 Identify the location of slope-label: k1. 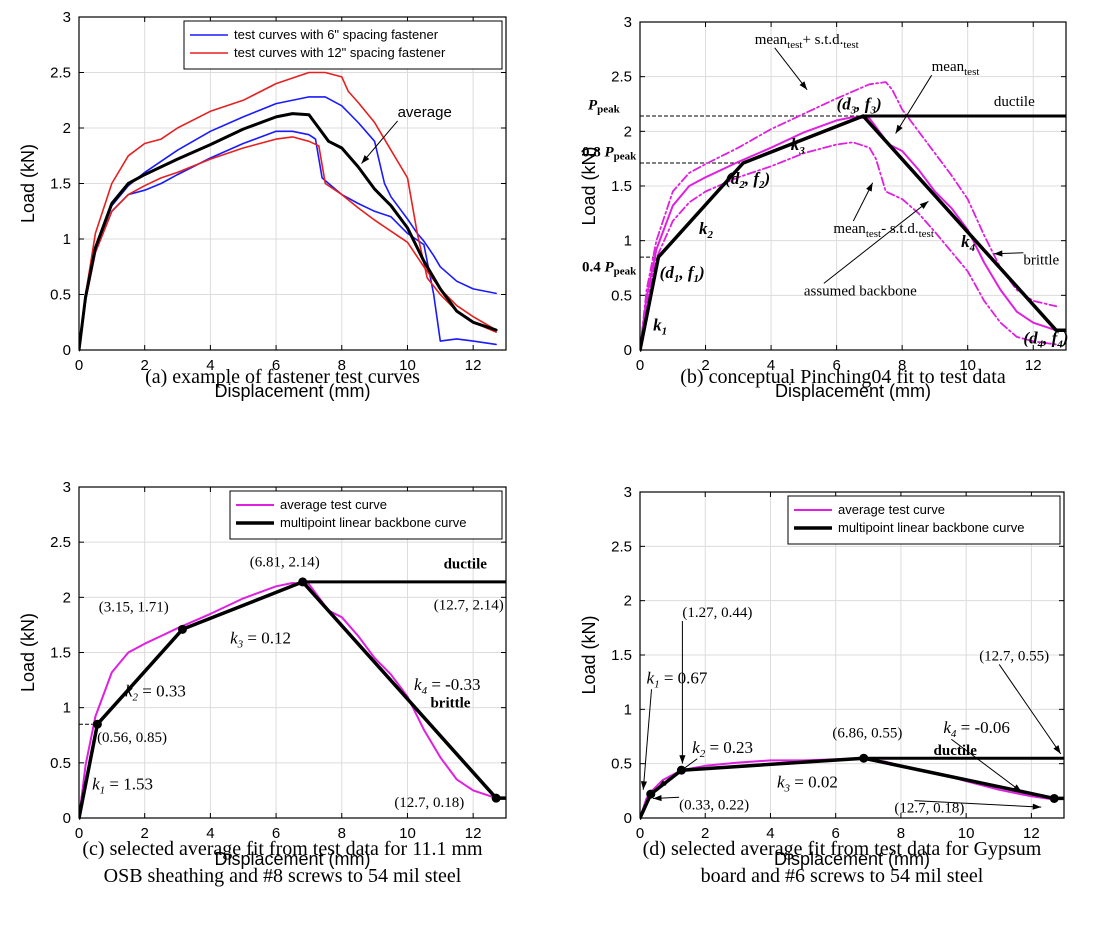
(660, 326).